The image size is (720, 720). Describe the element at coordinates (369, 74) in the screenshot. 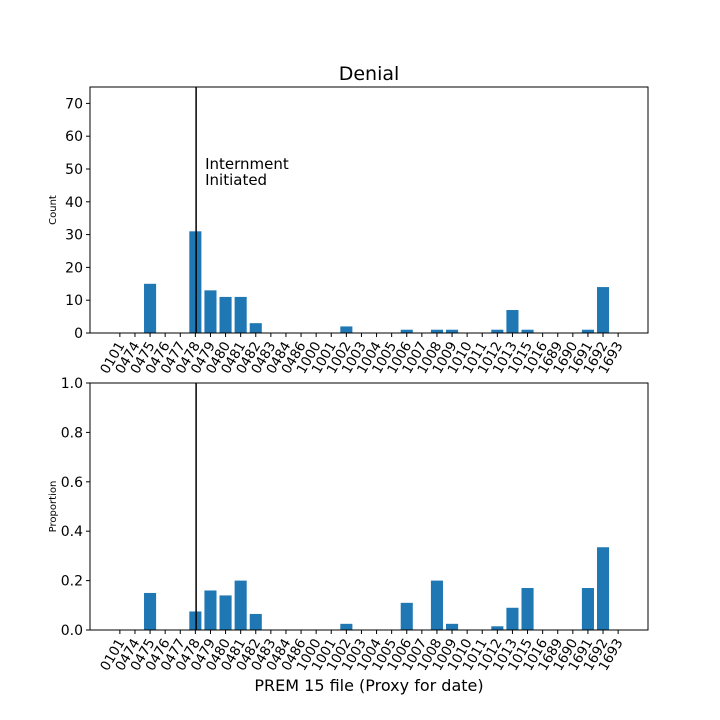

I see `chart-title: Denial` at that location.